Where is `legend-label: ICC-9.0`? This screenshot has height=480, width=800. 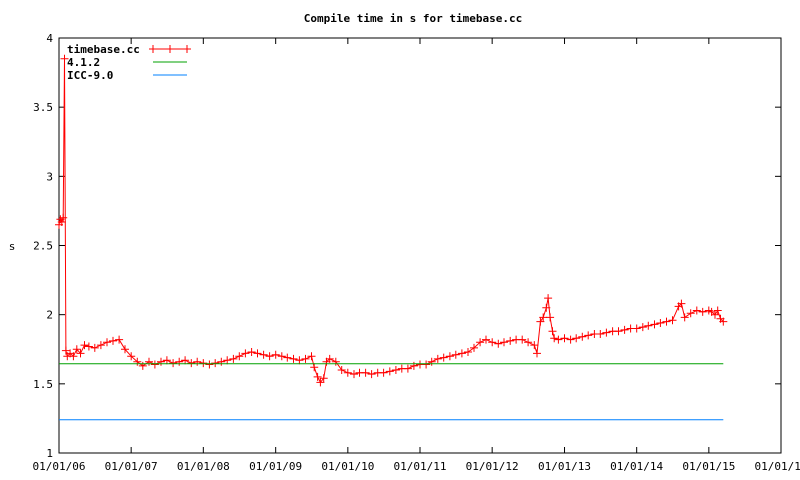 legend-label: ICC-9.0 is located at coordinates (90, 75).